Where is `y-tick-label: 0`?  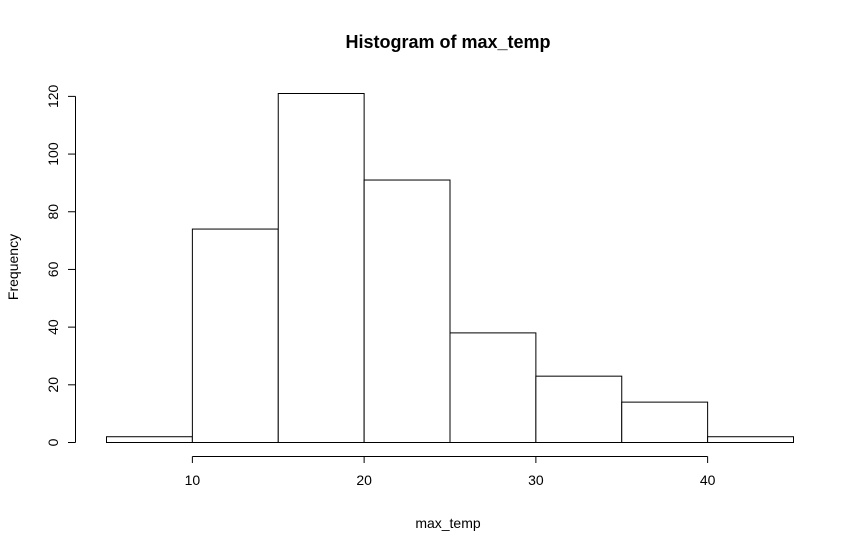
y-tick-label: 0 is located at coordinates (53, 442).